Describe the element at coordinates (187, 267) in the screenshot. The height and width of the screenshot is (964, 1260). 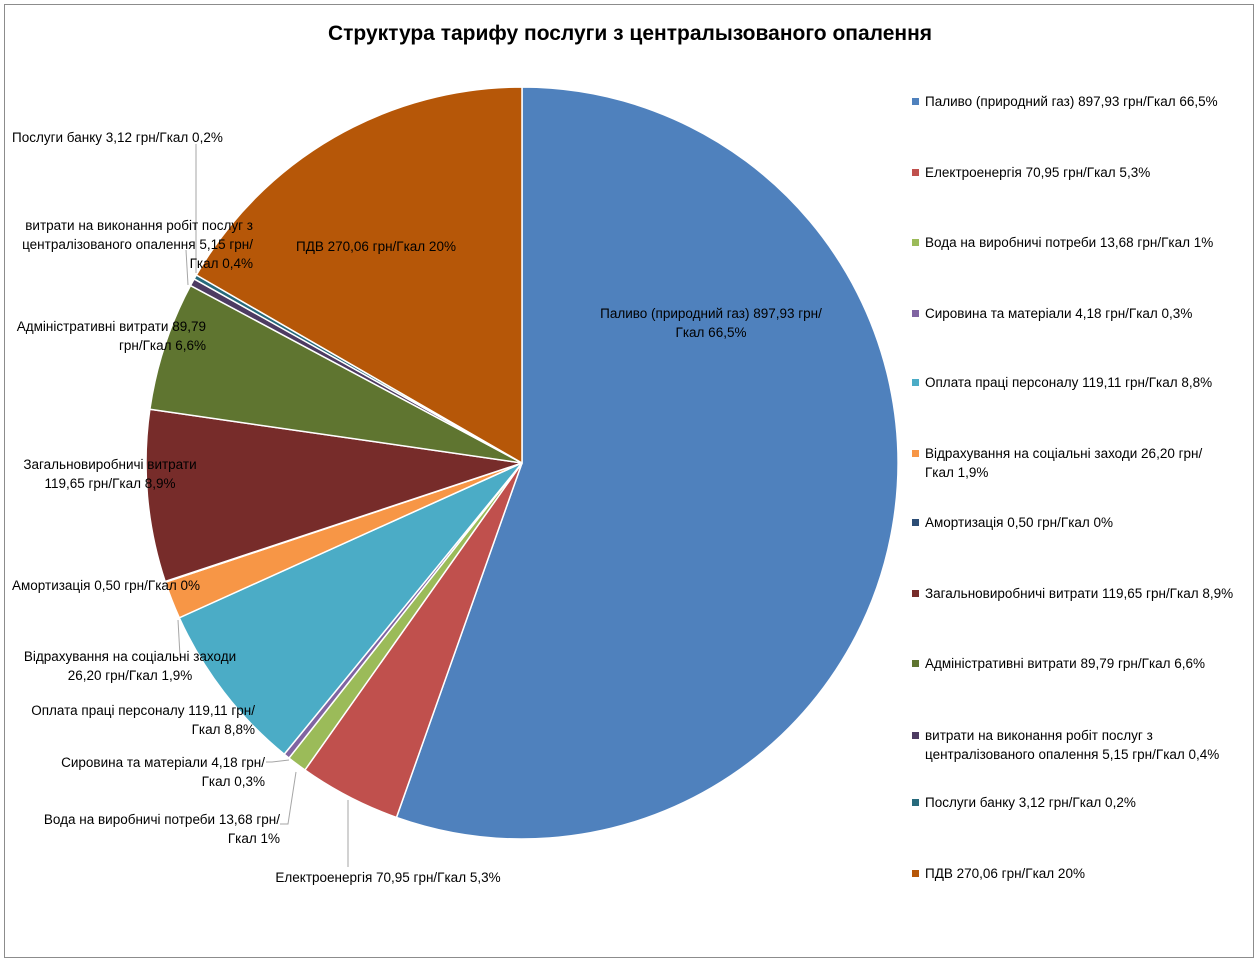
I see `leader-line-heating-works` at that location.